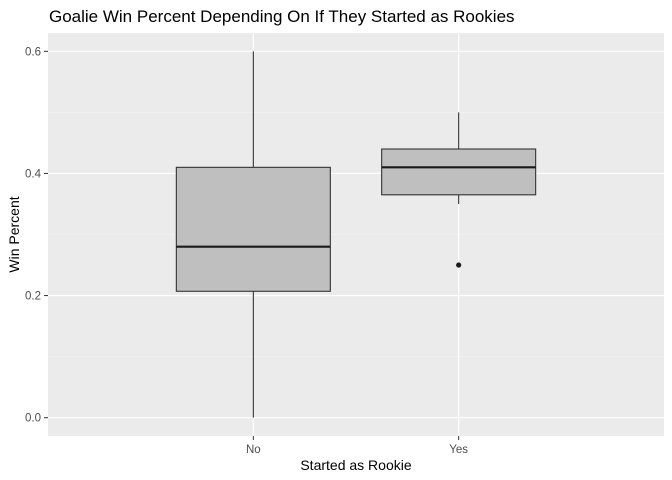 The height and width of the screenshot is (480, 672). Describe the element at coordinates (253, 450) in the screenshot. I see `x-tick-label: No` at that location.